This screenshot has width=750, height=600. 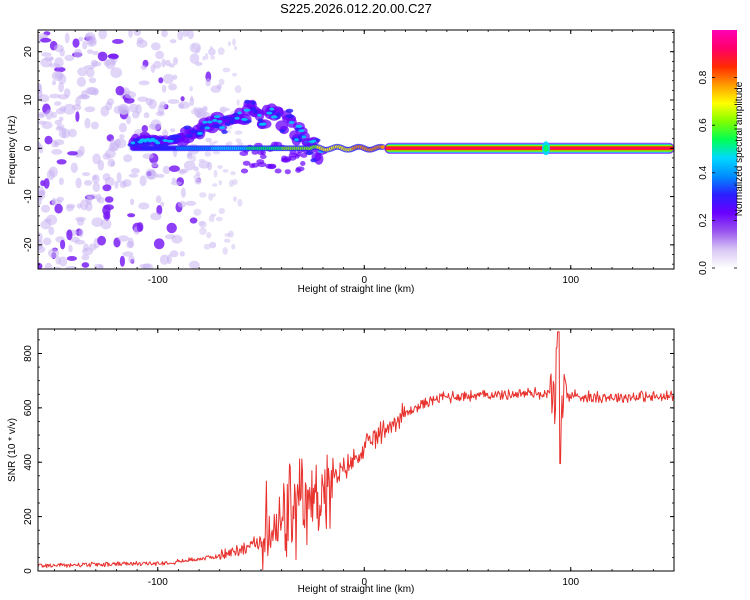 I want to click on snr-y-axis-label: SNR (10 * v/v), so click(x=12, y=450).